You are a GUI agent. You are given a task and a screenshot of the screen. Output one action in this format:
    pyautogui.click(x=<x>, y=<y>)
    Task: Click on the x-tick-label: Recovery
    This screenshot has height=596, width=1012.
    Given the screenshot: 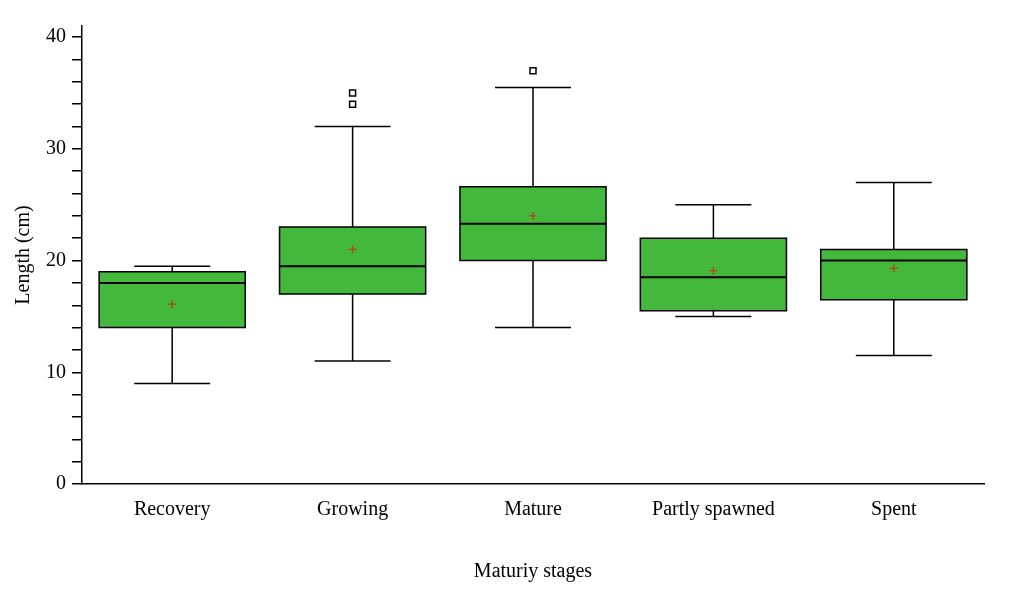 What is the action you would take?
    pyautogui.click(x=172, y=509)
    